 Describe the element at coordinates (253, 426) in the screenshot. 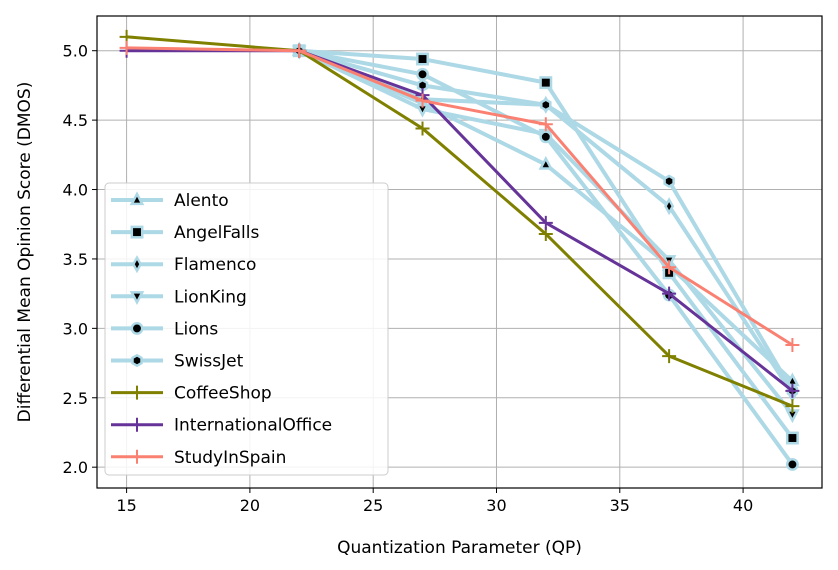

I see `legend-label: InternationalOffice` at that location.